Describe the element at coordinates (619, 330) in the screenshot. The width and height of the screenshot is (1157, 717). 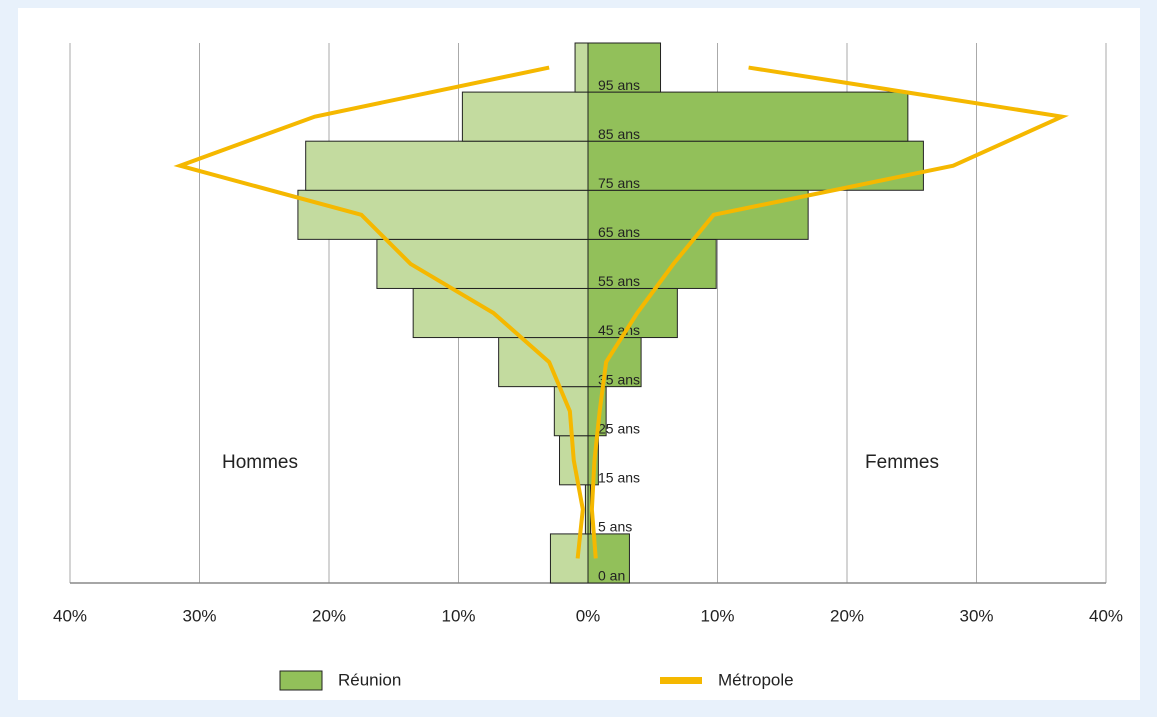
I see `y-category-label: 45 ans` at that location.